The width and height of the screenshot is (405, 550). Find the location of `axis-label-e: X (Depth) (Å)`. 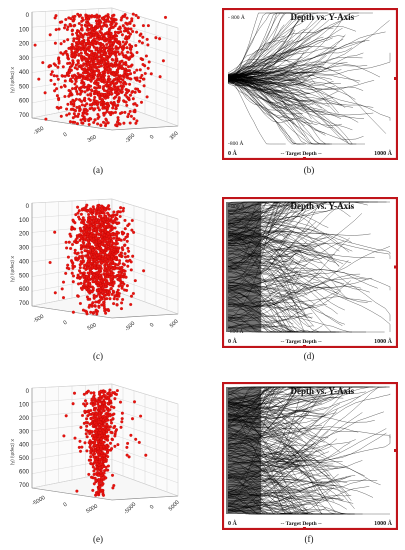

axis-label-e: X (Depth) (Å) is located at coordinates (13, 452).